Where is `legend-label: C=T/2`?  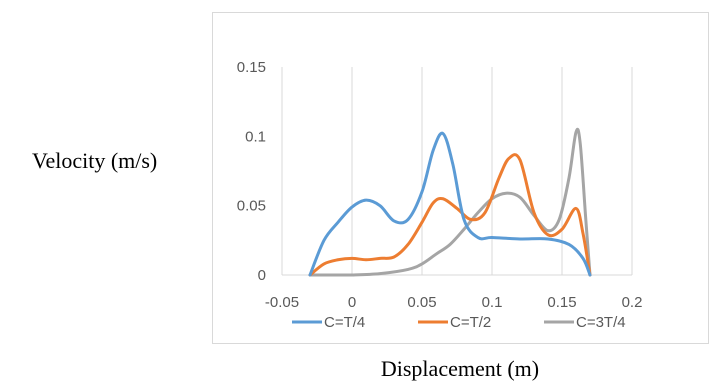 legend-label: C=T/2 is located at coordinates (470, 322).